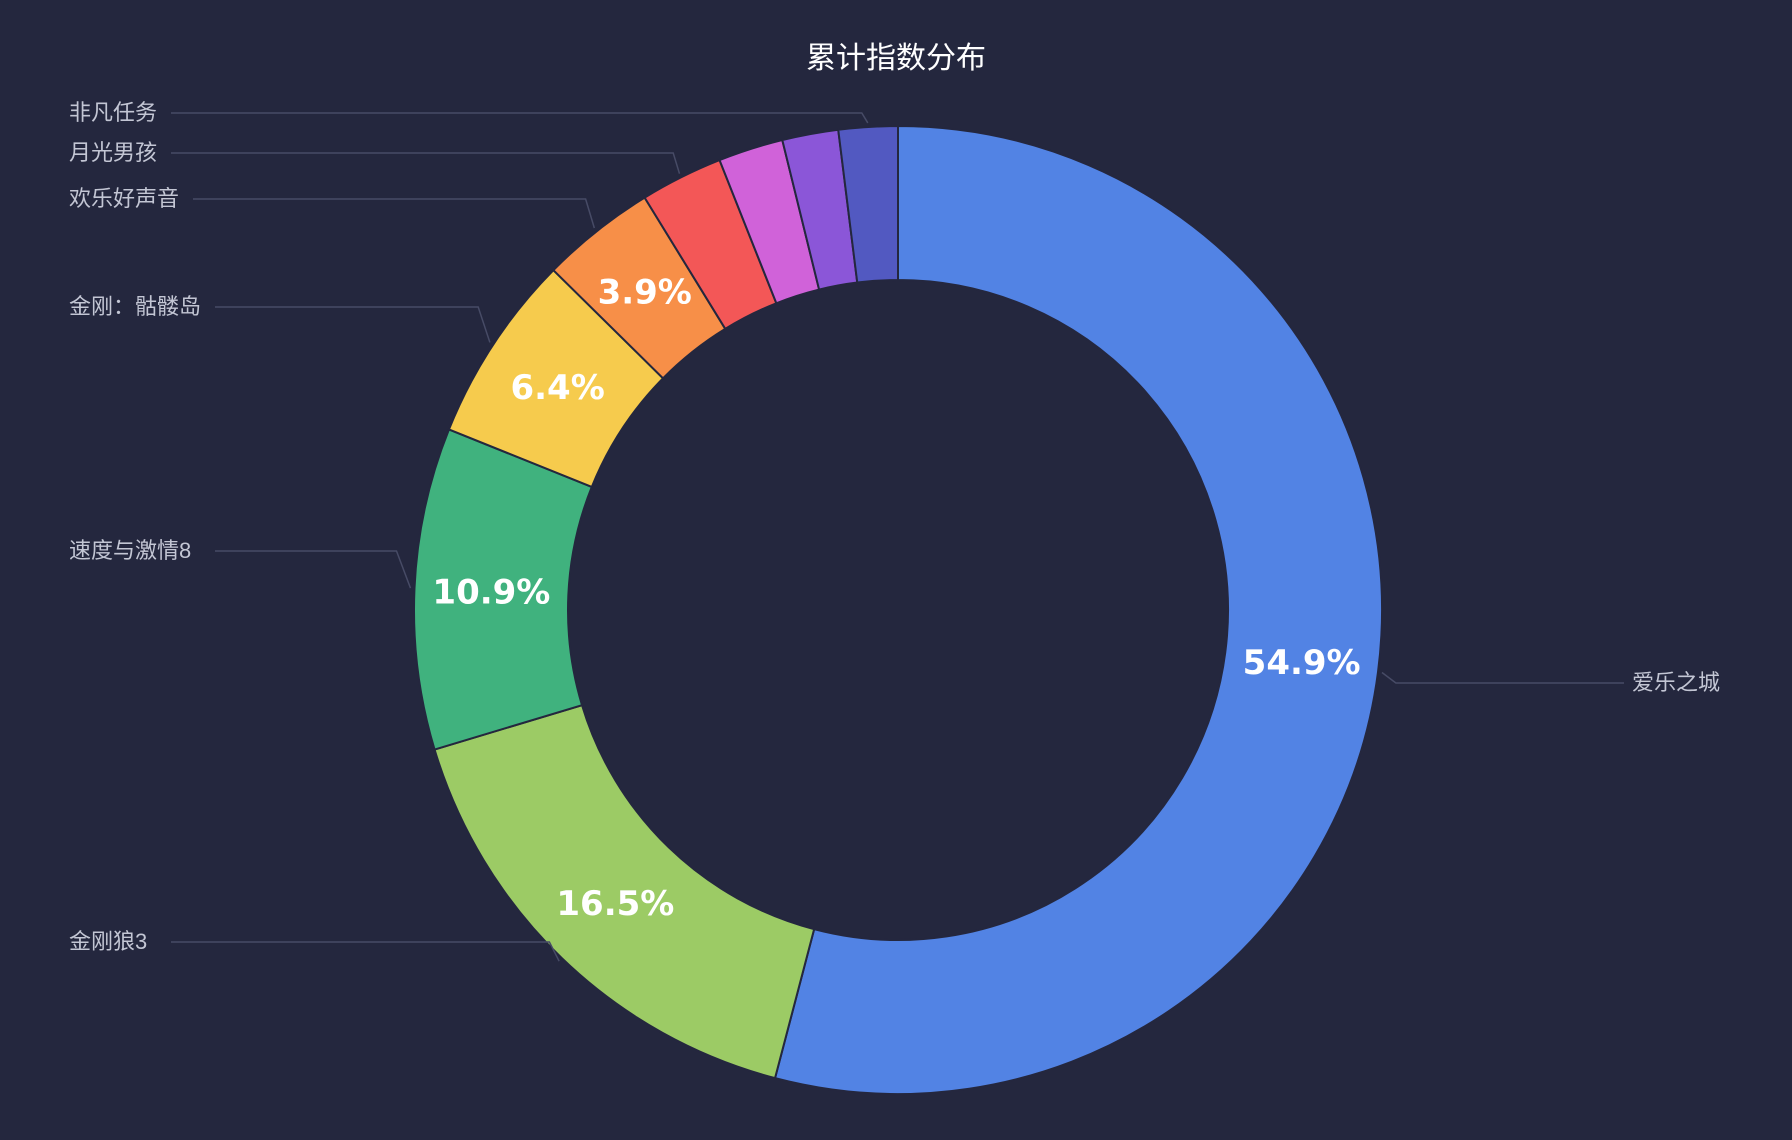  Describe the element at coordinates (113, 112) in the screenshot. I see `outer-label-0: 非凡任务` at that location.